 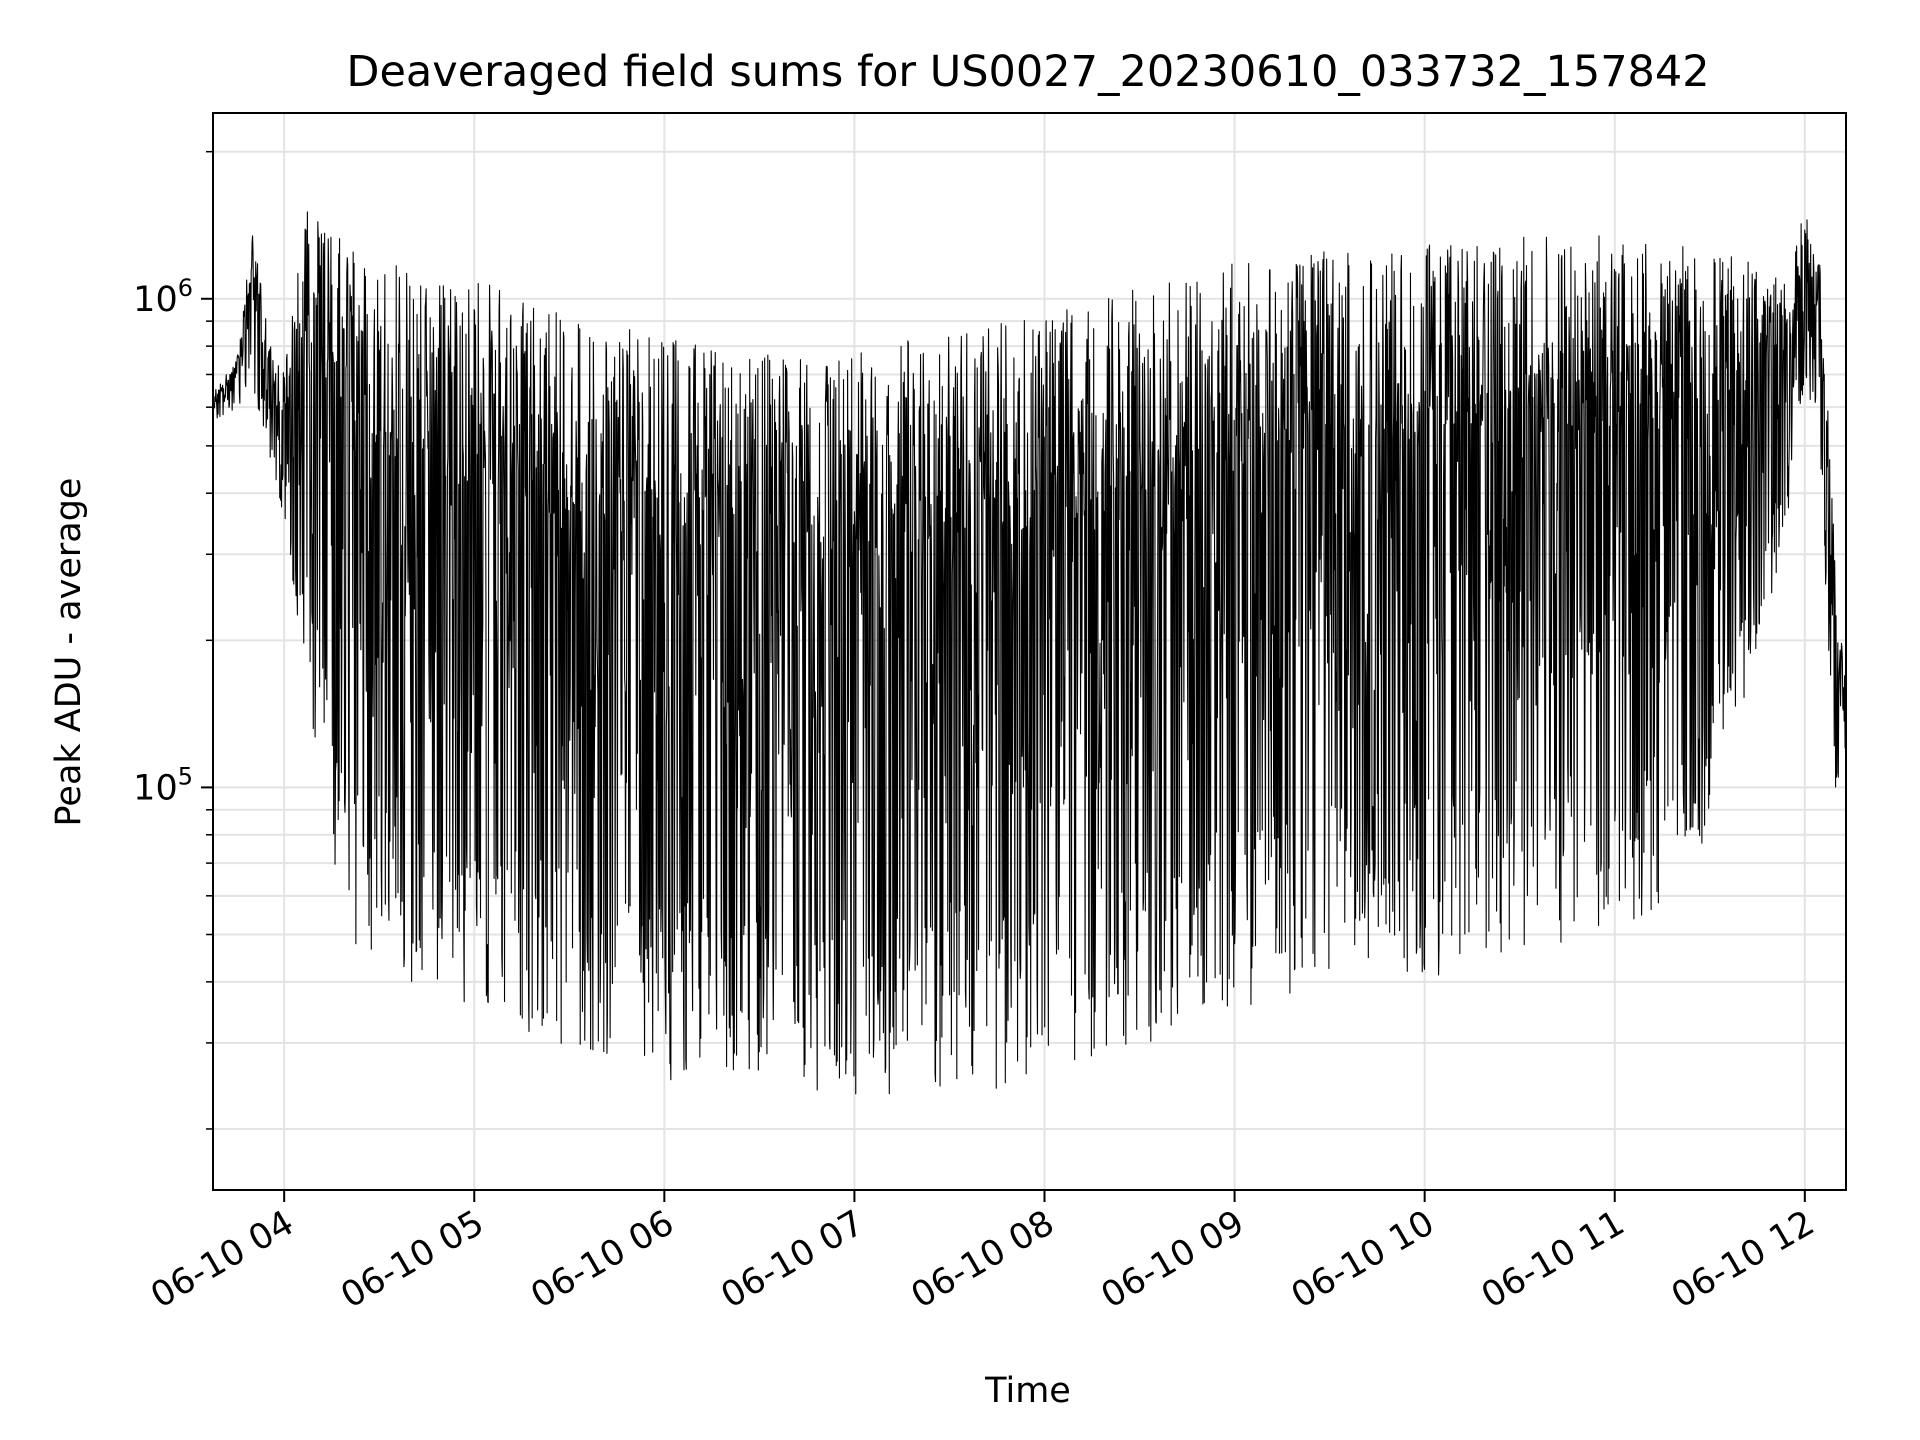 What do you see at coordinates (793, 1259) in the screenshot?
I see `x-tick-label: 06-10 07` at bounding box center [793, 1259].